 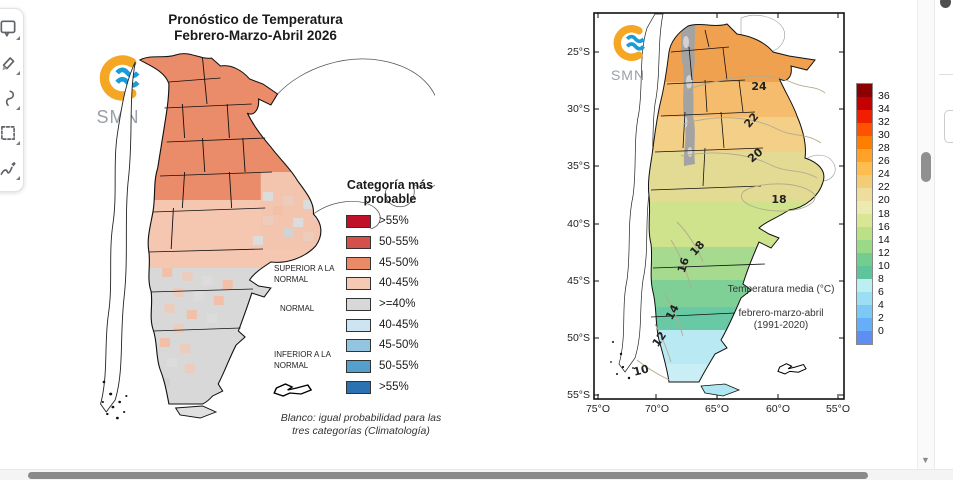 I want to click on vertical-scrollbar-thumb, so click(x=926, y=167).